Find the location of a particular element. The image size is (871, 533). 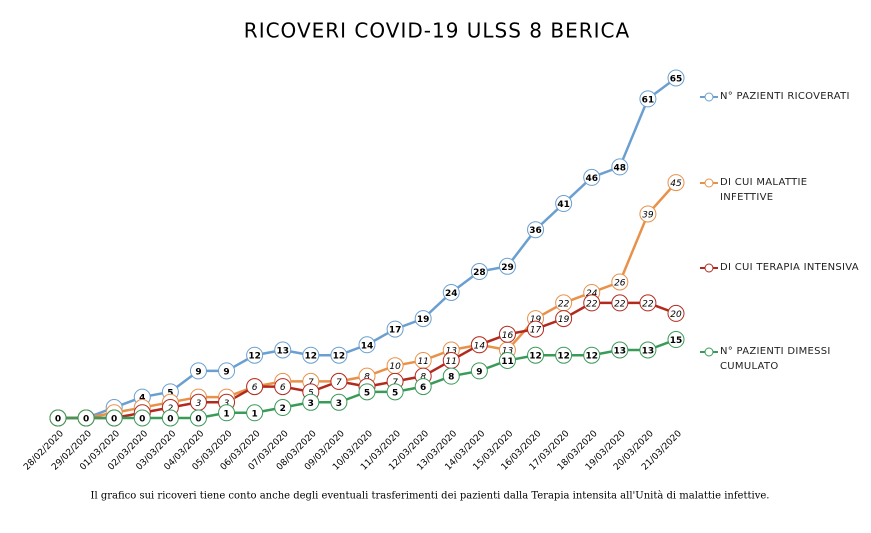

data-label: 61 is located at coordinates (648, 100).